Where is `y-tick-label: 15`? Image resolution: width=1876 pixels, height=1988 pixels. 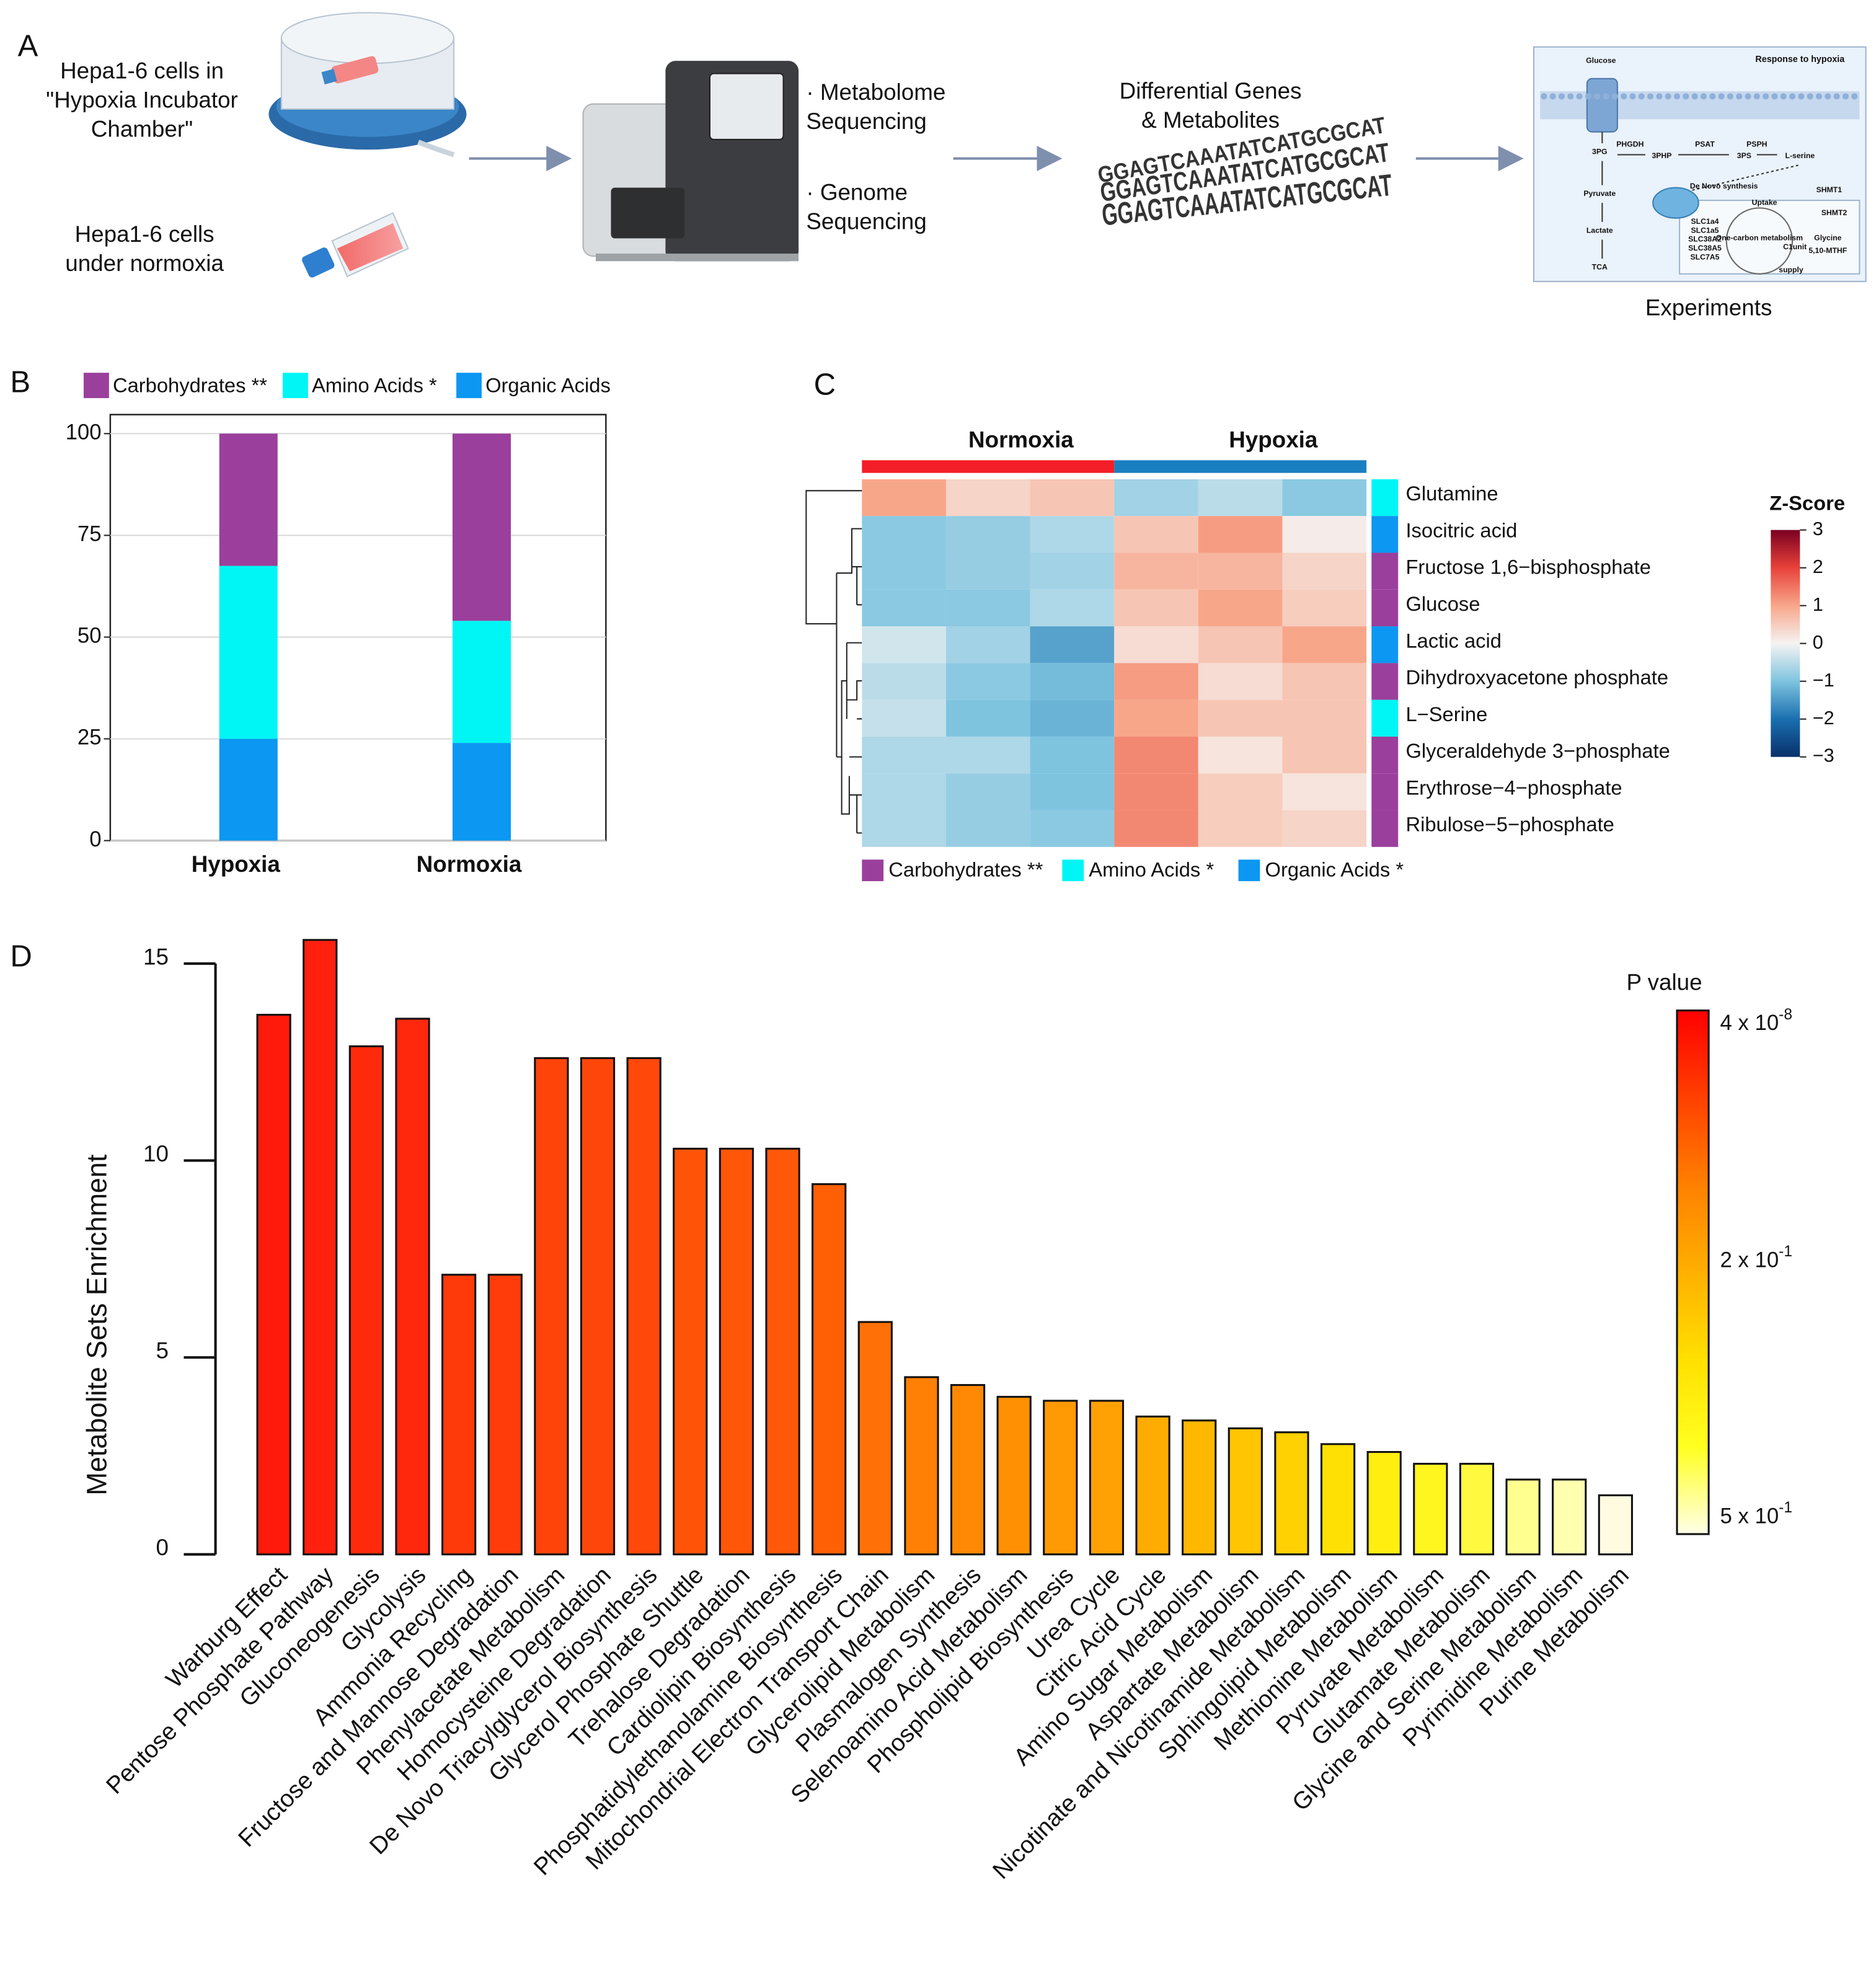
y-tick-label: 15 is located at coordinates (156, 956).